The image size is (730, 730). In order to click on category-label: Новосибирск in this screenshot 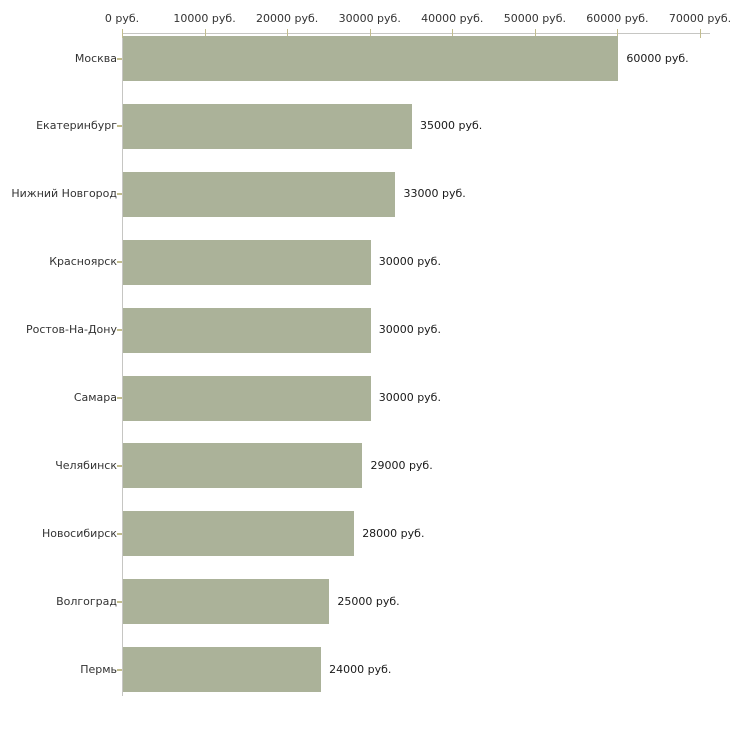, I will do `click(79, 533)`.